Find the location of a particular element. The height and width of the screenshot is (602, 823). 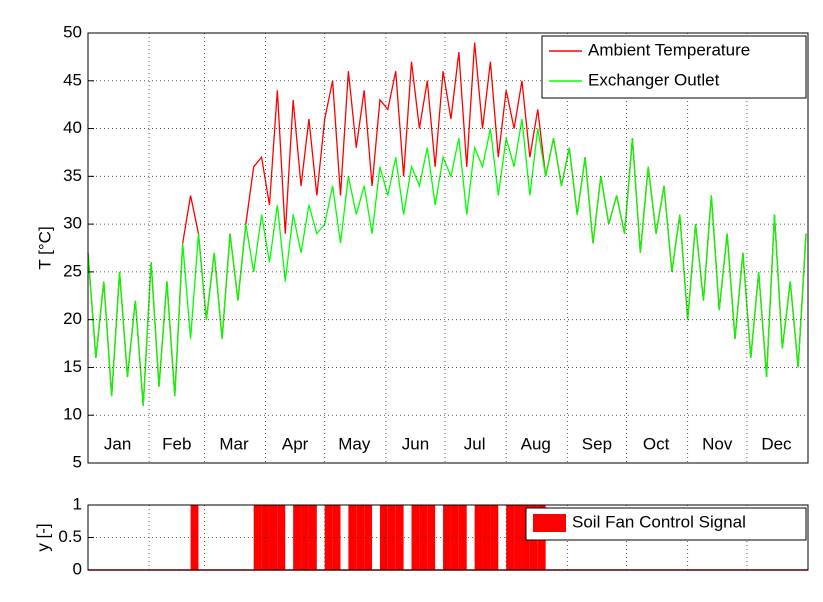

y-tick-label: 50 is located at coordinates (72, 31).